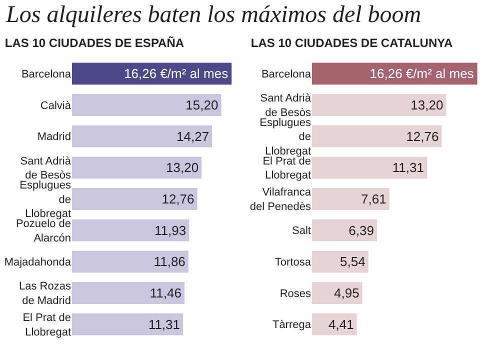 The height and width of the screenshot is (347, 493). Describe the element at coordinates (202, 105) in the screenshot. I see `data-label: 15,20` at that location.